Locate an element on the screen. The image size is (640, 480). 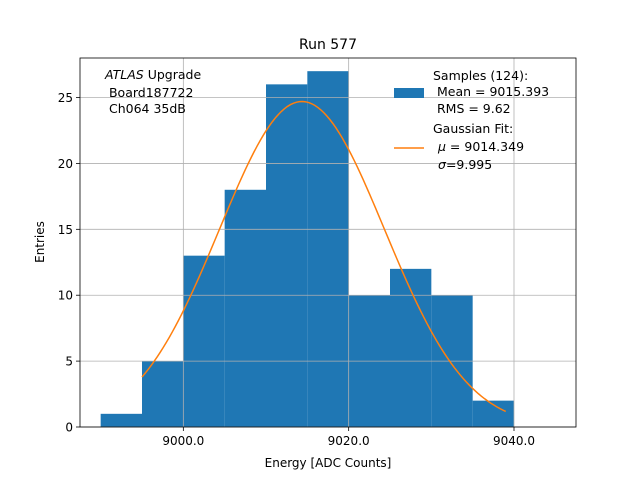
y-tick-label: 10 is located at coordinates (65, 296).